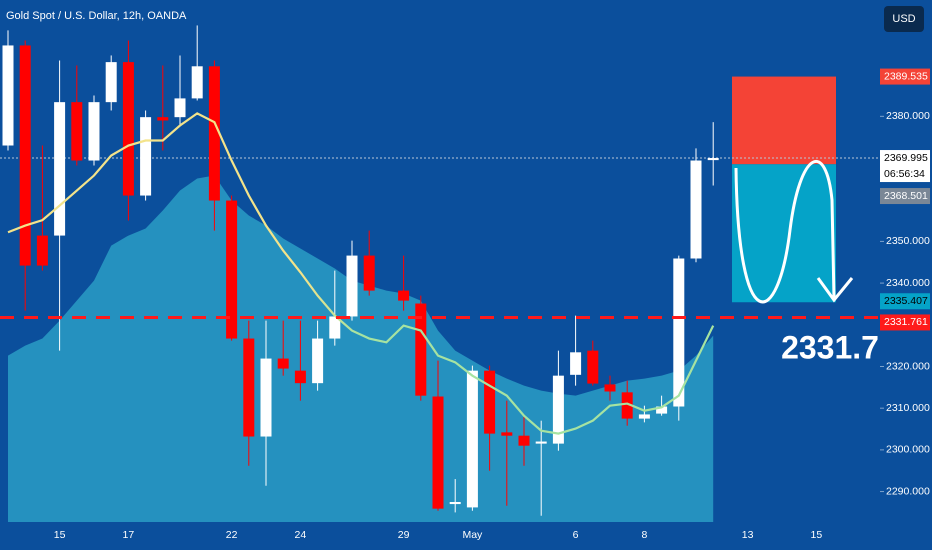  What do you see at coordinates (472, 535) in the screenshot?
I see `x-tick-label: May` at bounding box center [472, 535].